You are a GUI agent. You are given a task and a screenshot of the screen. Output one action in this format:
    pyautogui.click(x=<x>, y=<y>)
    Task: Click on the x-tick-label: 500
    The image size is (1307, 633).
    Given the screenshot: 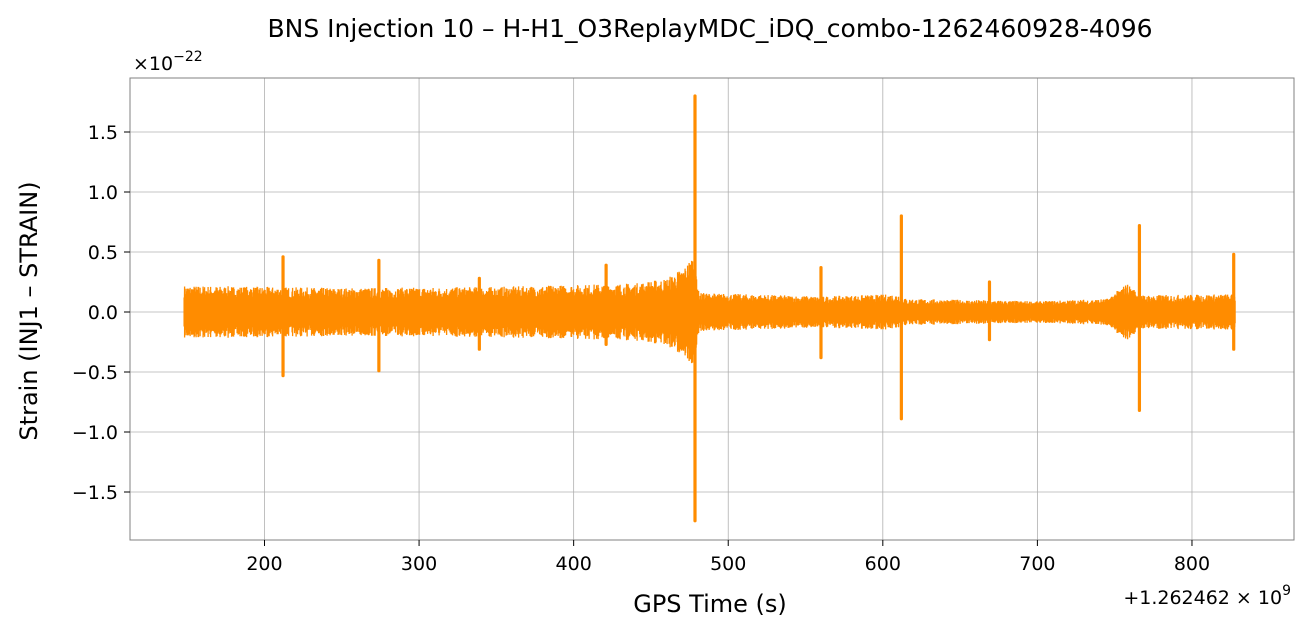 What is the action you would take?
    pyautogui.click(x=728, y=564)
    